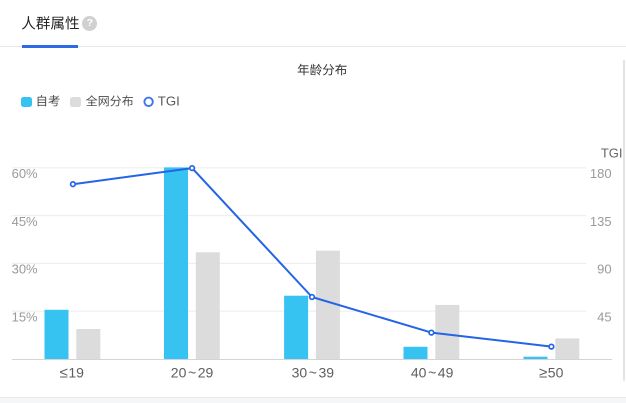 The height and width of the screenshot is (403, 626). I want to click on svg-text: 90, so click(604, 269).